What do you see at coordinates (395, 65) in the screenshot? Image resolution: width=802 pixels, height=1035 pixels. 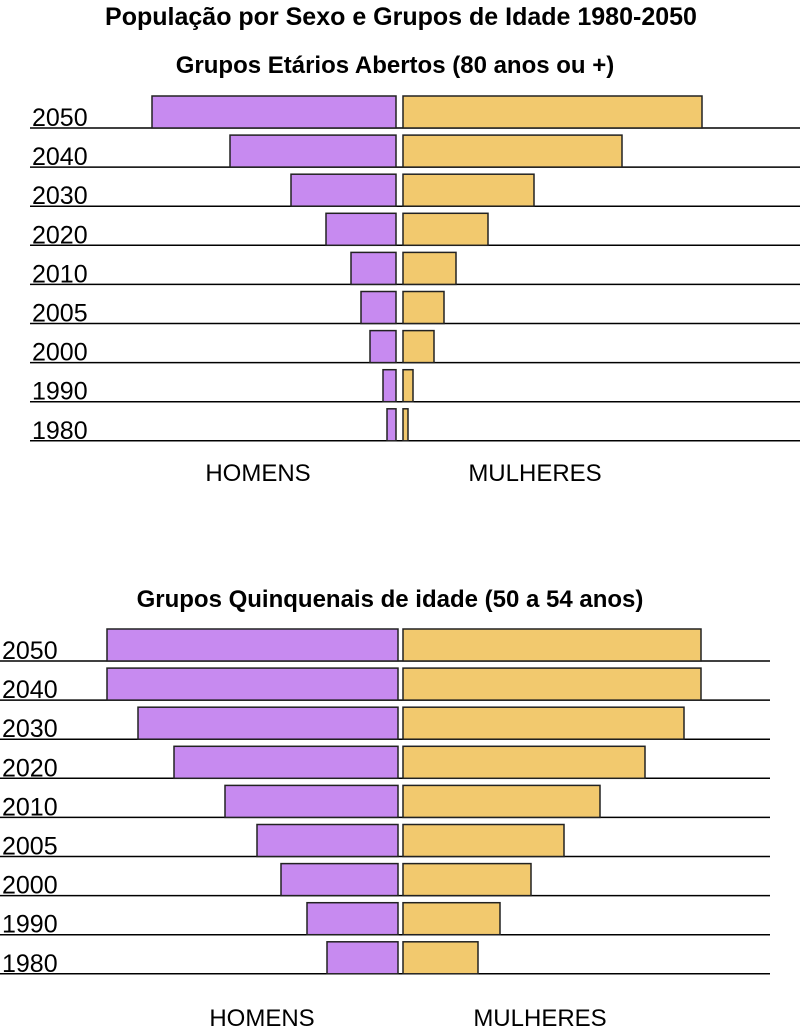 I see `chart-subtitle: Grupos Etários Abertos (80 anos ou +)` at bounding box center [395, 65].